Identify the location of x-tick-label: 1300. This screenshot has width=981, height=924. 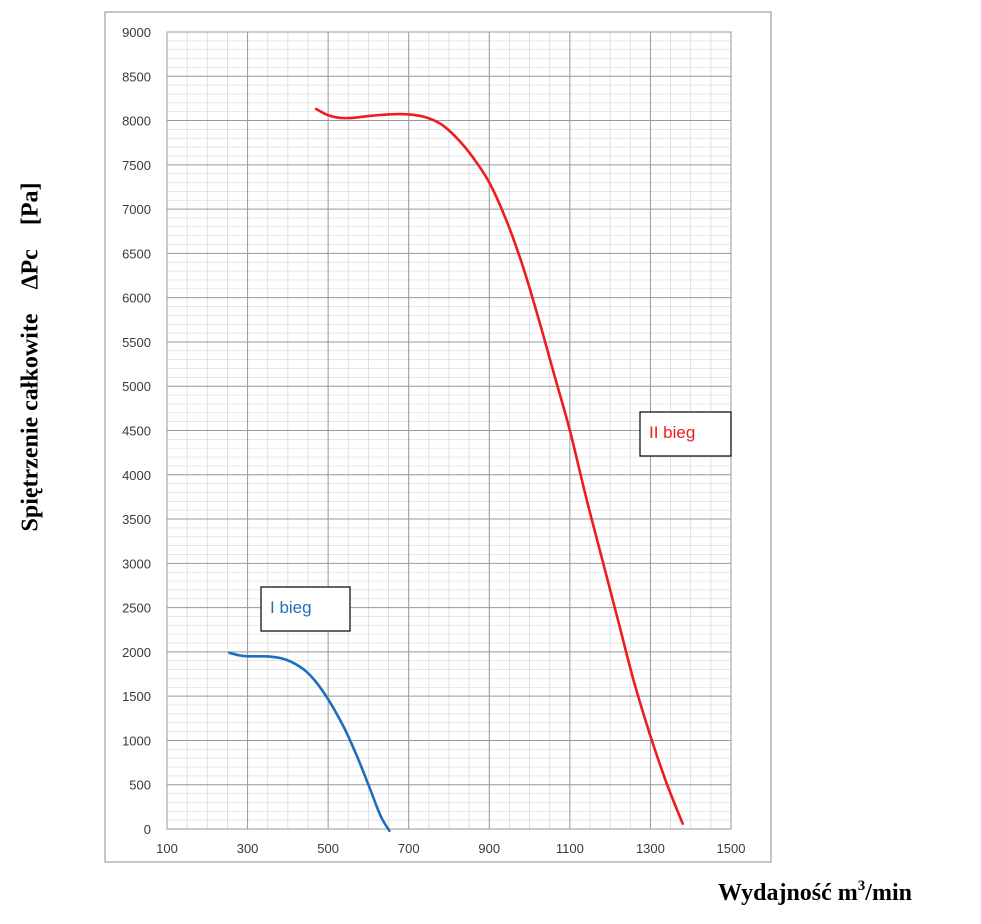
(650, 848).